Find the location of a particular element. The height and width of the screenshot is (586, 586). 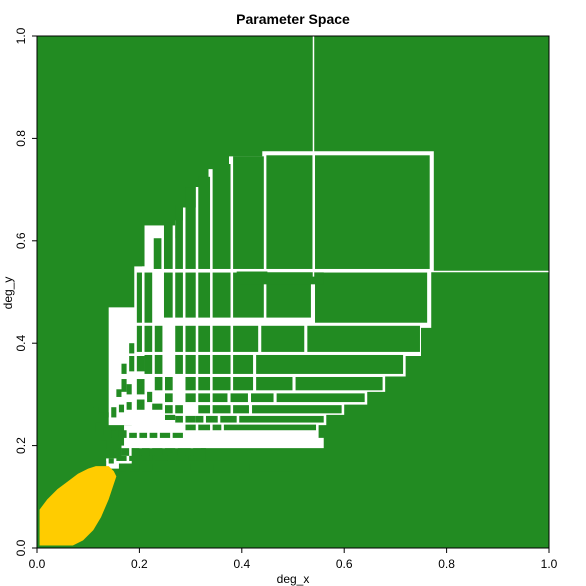

x-tick-label: 0.4 is located at coordinates (241, 564).